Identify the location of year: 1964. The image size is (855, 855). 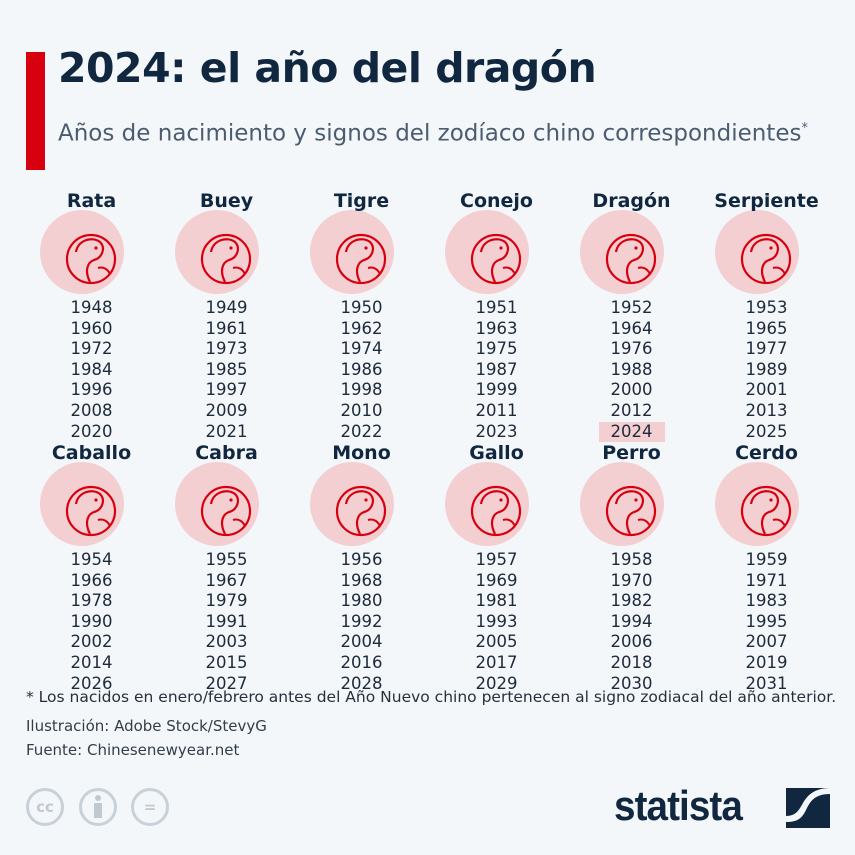
(631, 328).